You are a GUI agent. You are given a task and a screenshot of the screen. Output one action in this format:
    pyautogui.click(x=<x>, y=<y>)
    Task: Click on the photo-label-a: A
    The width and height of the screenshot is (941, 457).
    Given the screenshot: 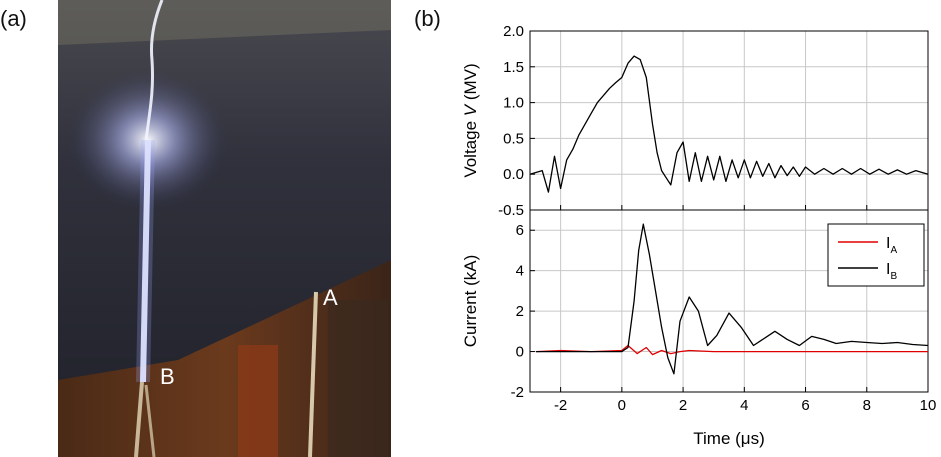 What is the action you would take?
    pyautogui.click(x=330, y=297)
    